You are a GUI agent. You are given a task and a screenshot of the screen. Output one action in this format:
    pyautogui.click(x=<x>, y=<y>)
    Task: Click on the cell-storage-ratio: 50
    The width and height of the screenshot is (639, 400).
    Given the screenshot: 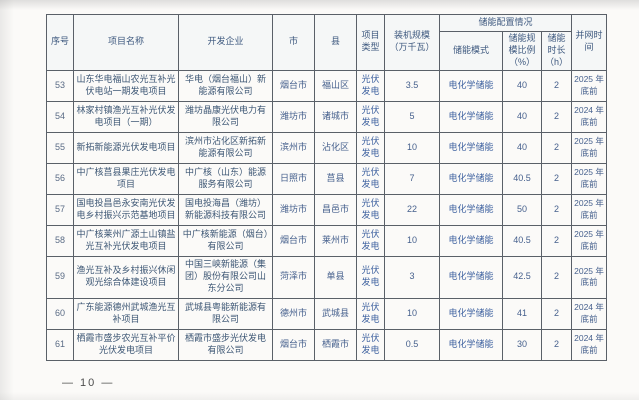 What is the action you would take?
    pyautogui.click(x=522, y=209)
    